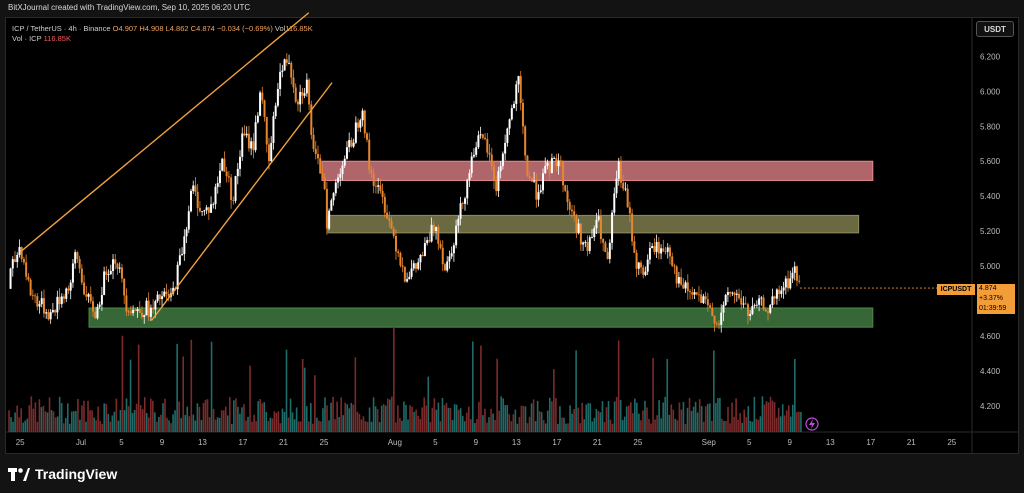 This screenshot has height=493, width=1024. Describe the element at coordinates (202, 442) in the screenshot. I see `x-tick-label: 13` at that location.